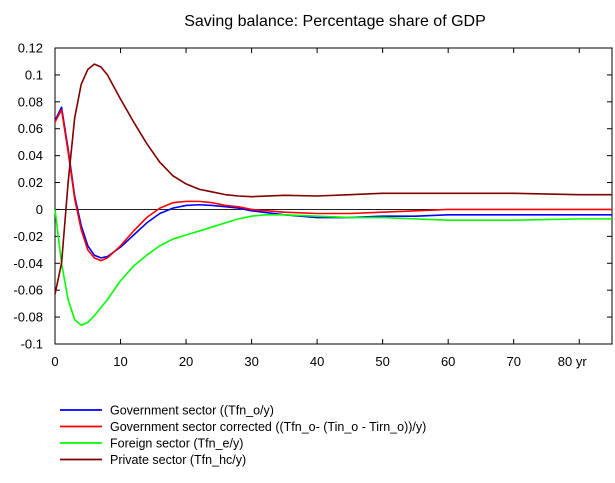 This screenshot has width=615, height=483. What do you see at coordinates (335, 21) in the screenshot?
I see `chart-title: Saving balance: Percentage share of GDP` at bounding box center [335, 21].